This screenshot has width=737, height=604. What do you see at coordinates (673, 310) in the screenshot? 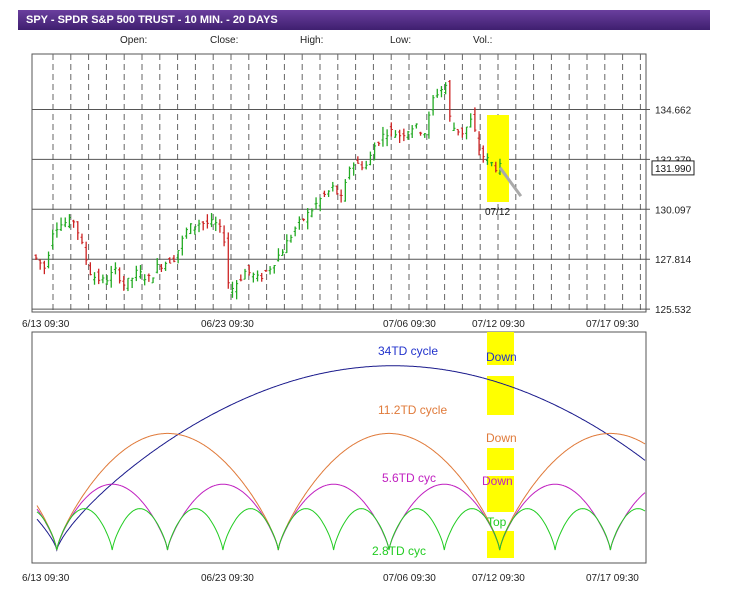
I see `y-tick-label: 125.532` at bounding box center [673, 310].